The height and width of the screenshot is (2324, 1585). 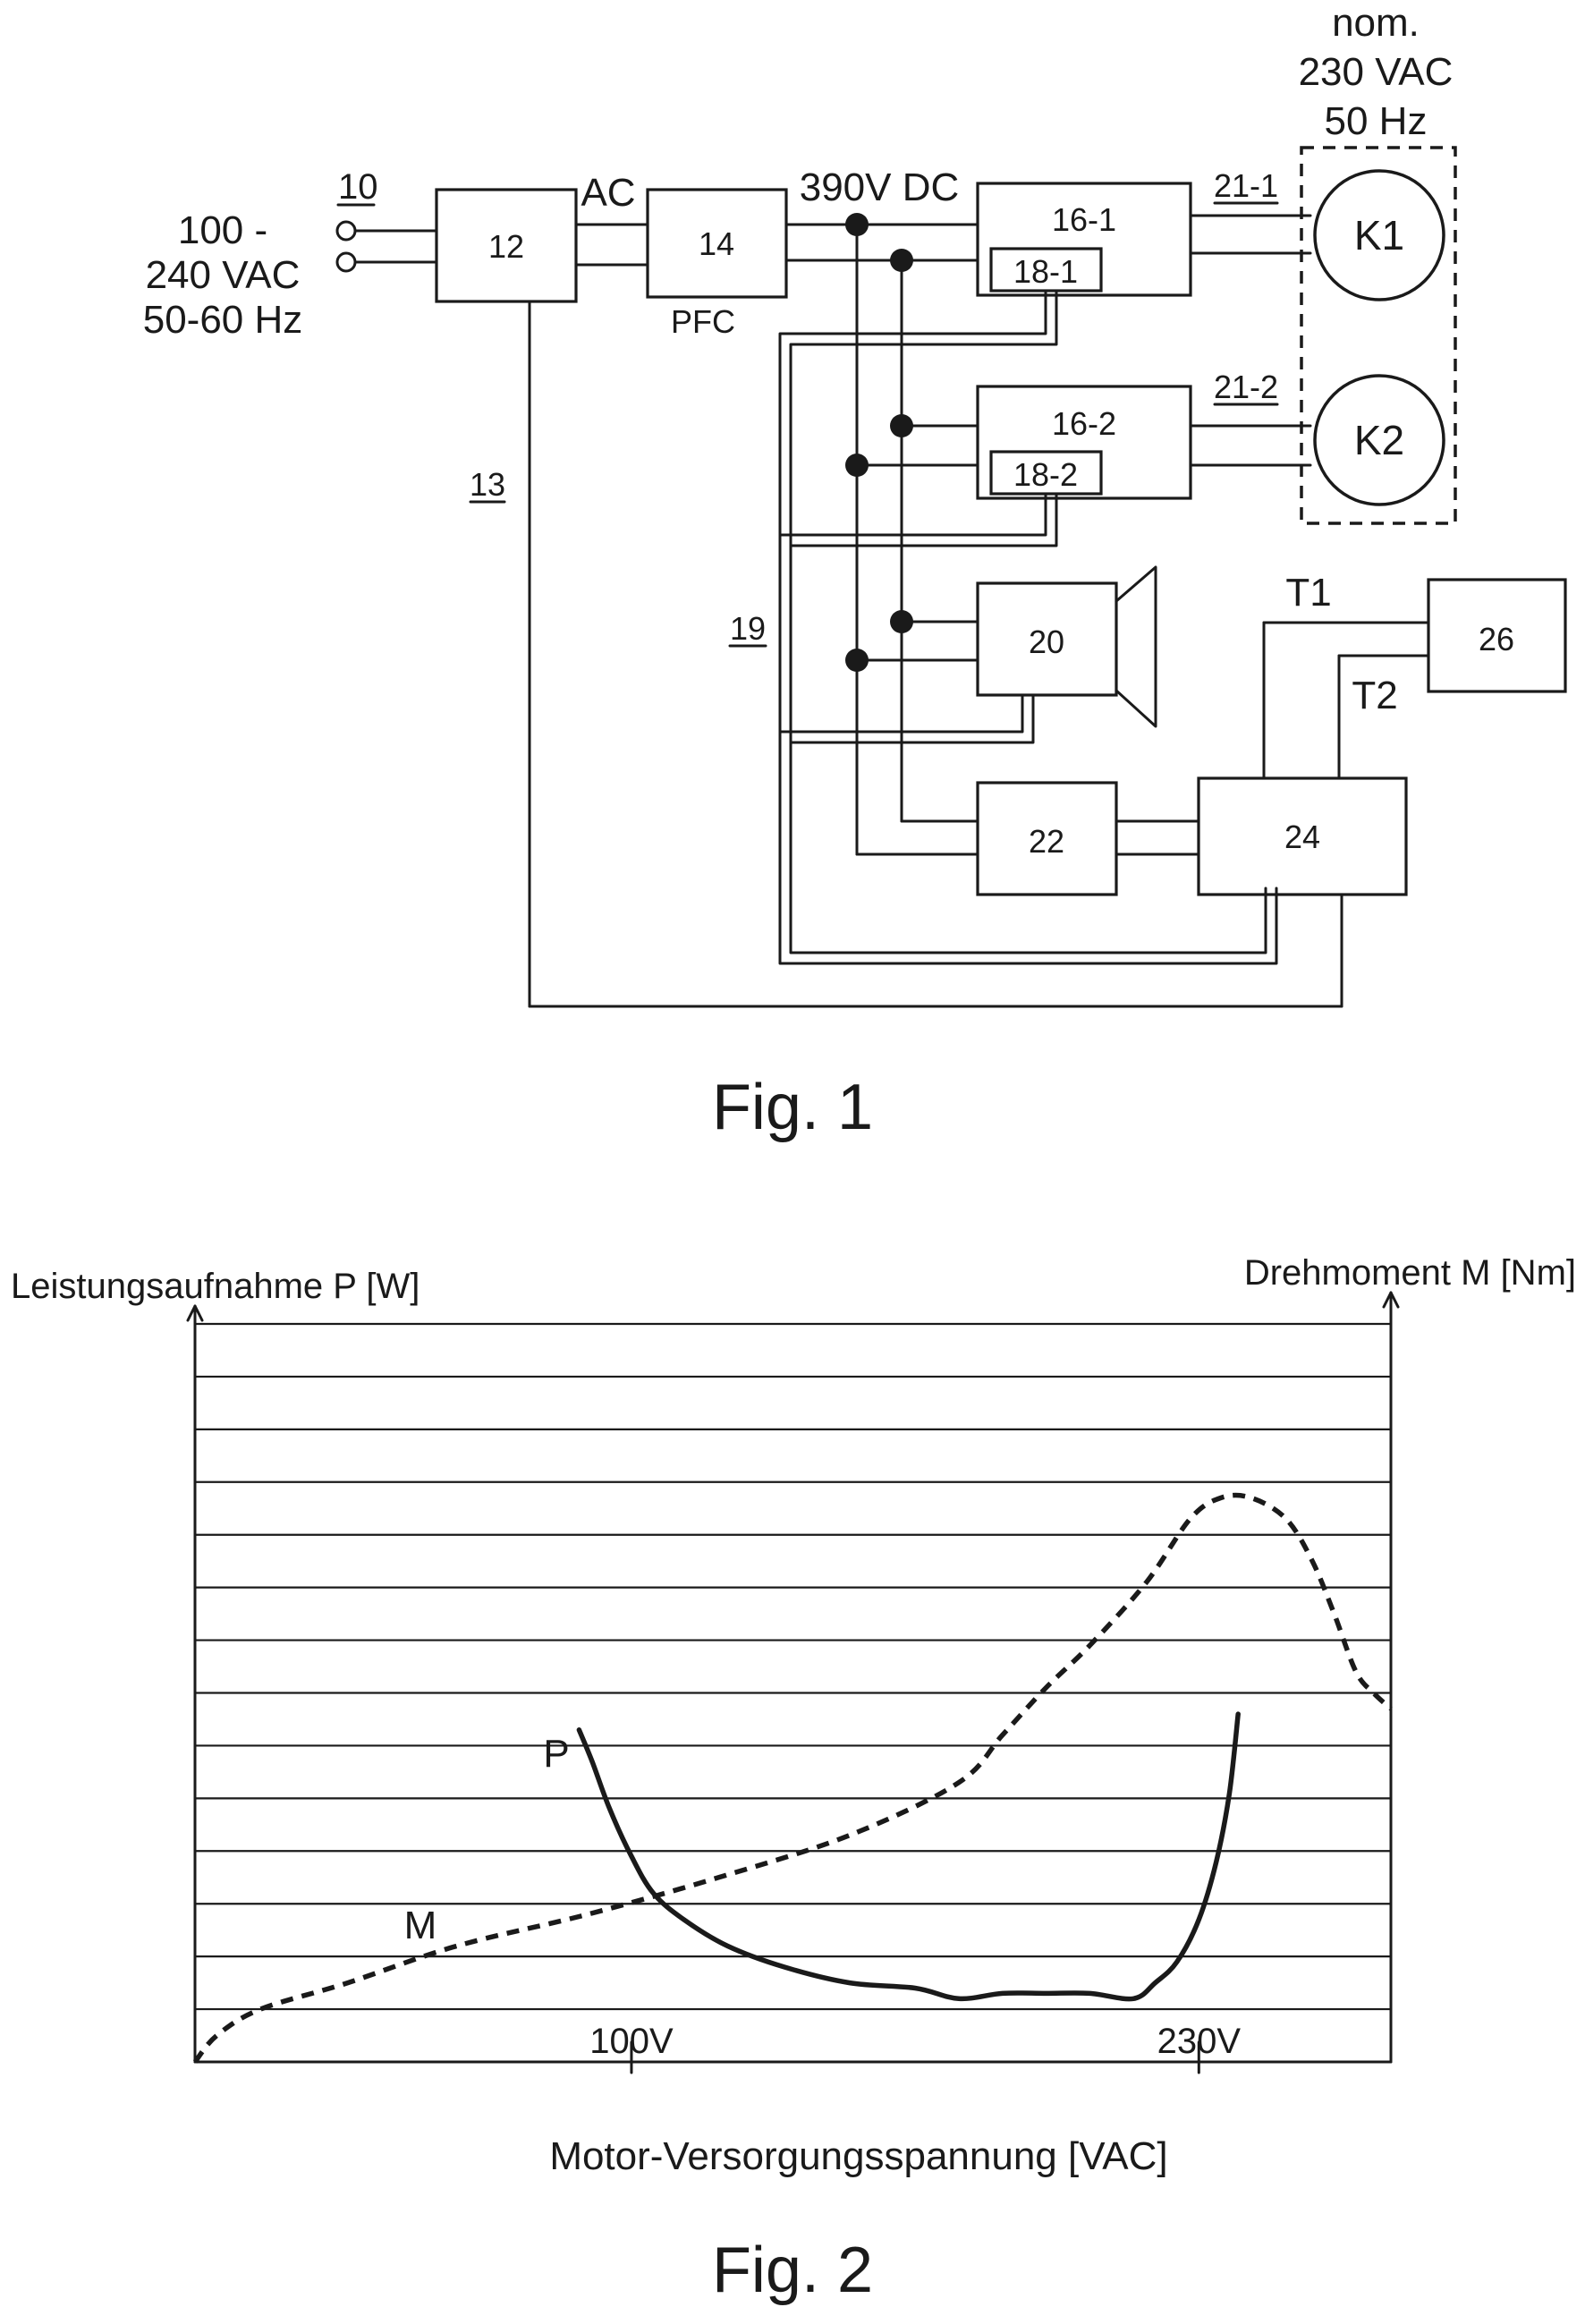 I want to click on block-24-label: 24, so click(x=1302, y=836).